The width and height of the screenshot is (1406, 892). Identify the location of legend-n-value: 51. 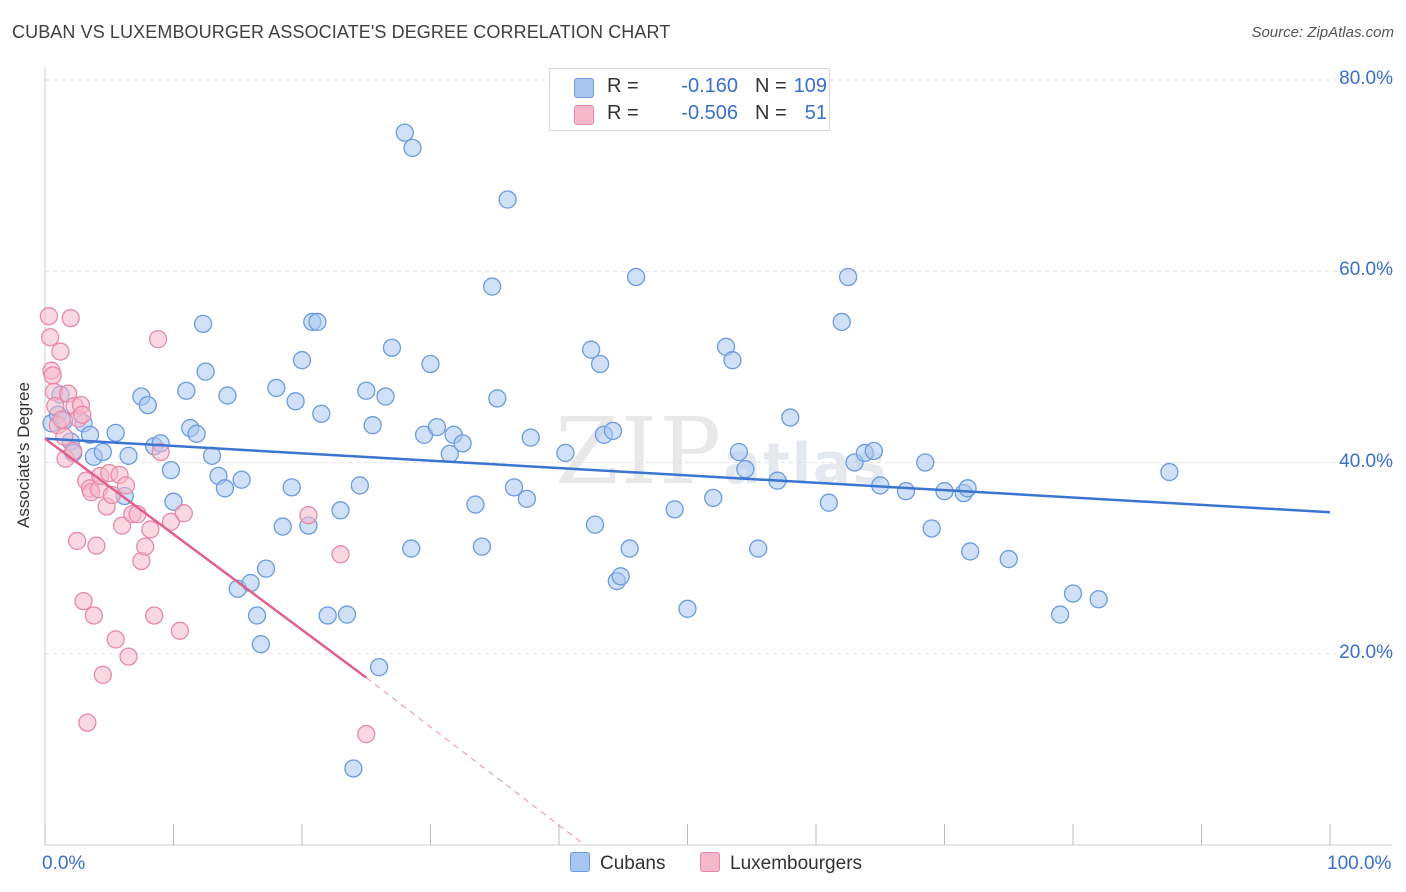
(815, 113).